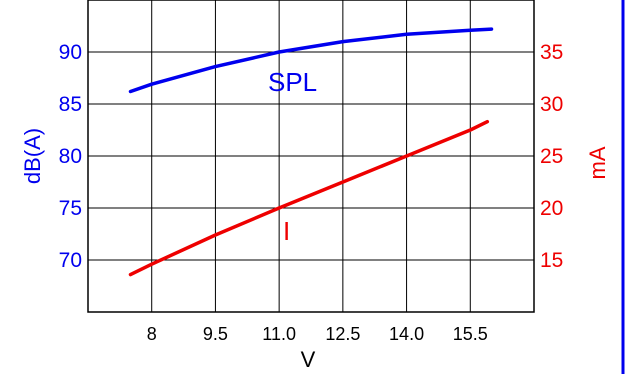 The image size is (626, 374). What do you see at coordinates (152, 334) in the screenshot?
I see `x-tick-label: 8` at bounding box center [152, 334].